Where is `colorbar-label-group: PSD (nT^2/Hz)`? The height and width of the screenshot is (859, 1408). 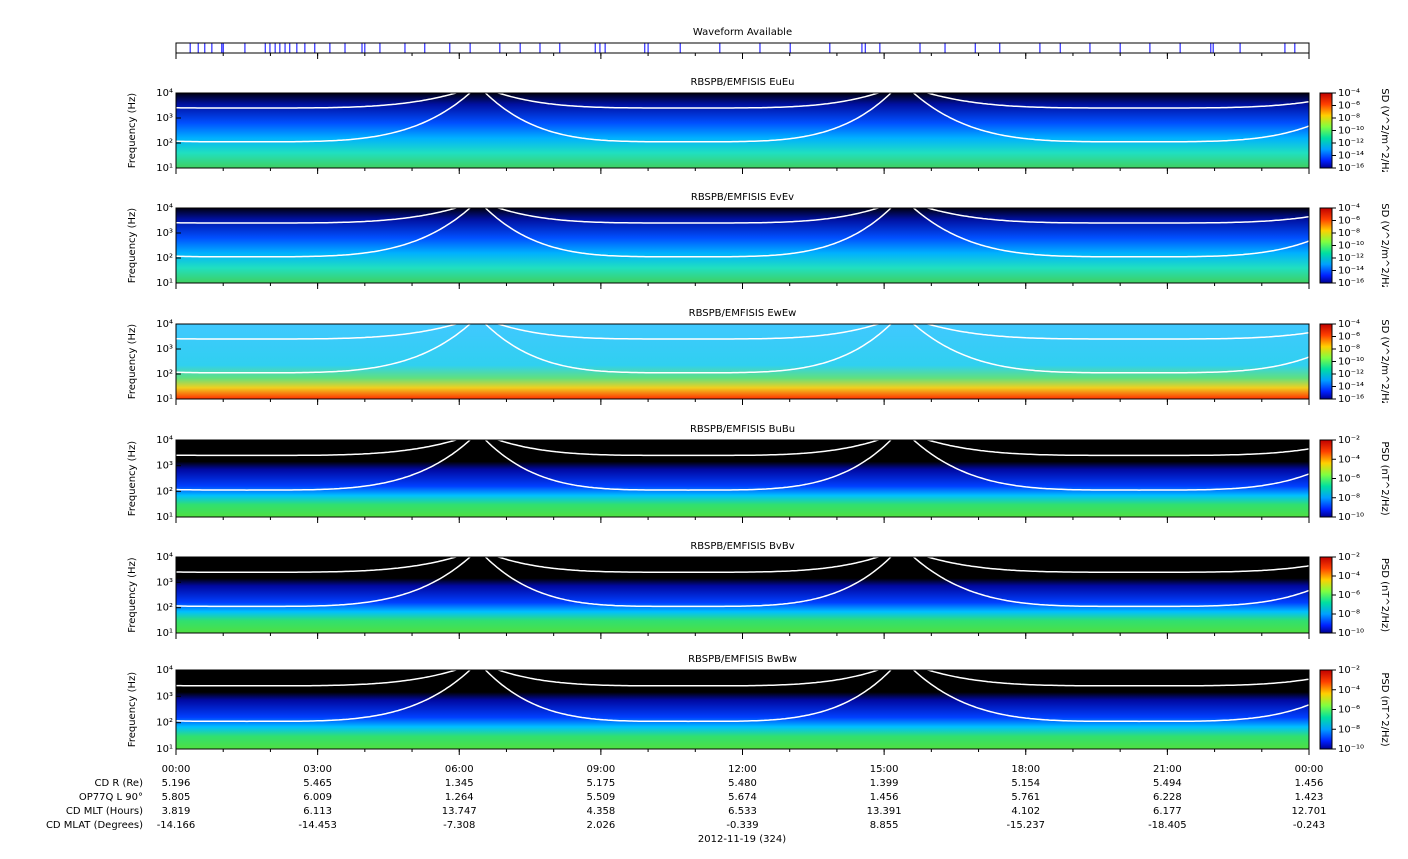
colorbar-label-group: PSD (nT^2/Hz) is located at coordinates (1384, 478).